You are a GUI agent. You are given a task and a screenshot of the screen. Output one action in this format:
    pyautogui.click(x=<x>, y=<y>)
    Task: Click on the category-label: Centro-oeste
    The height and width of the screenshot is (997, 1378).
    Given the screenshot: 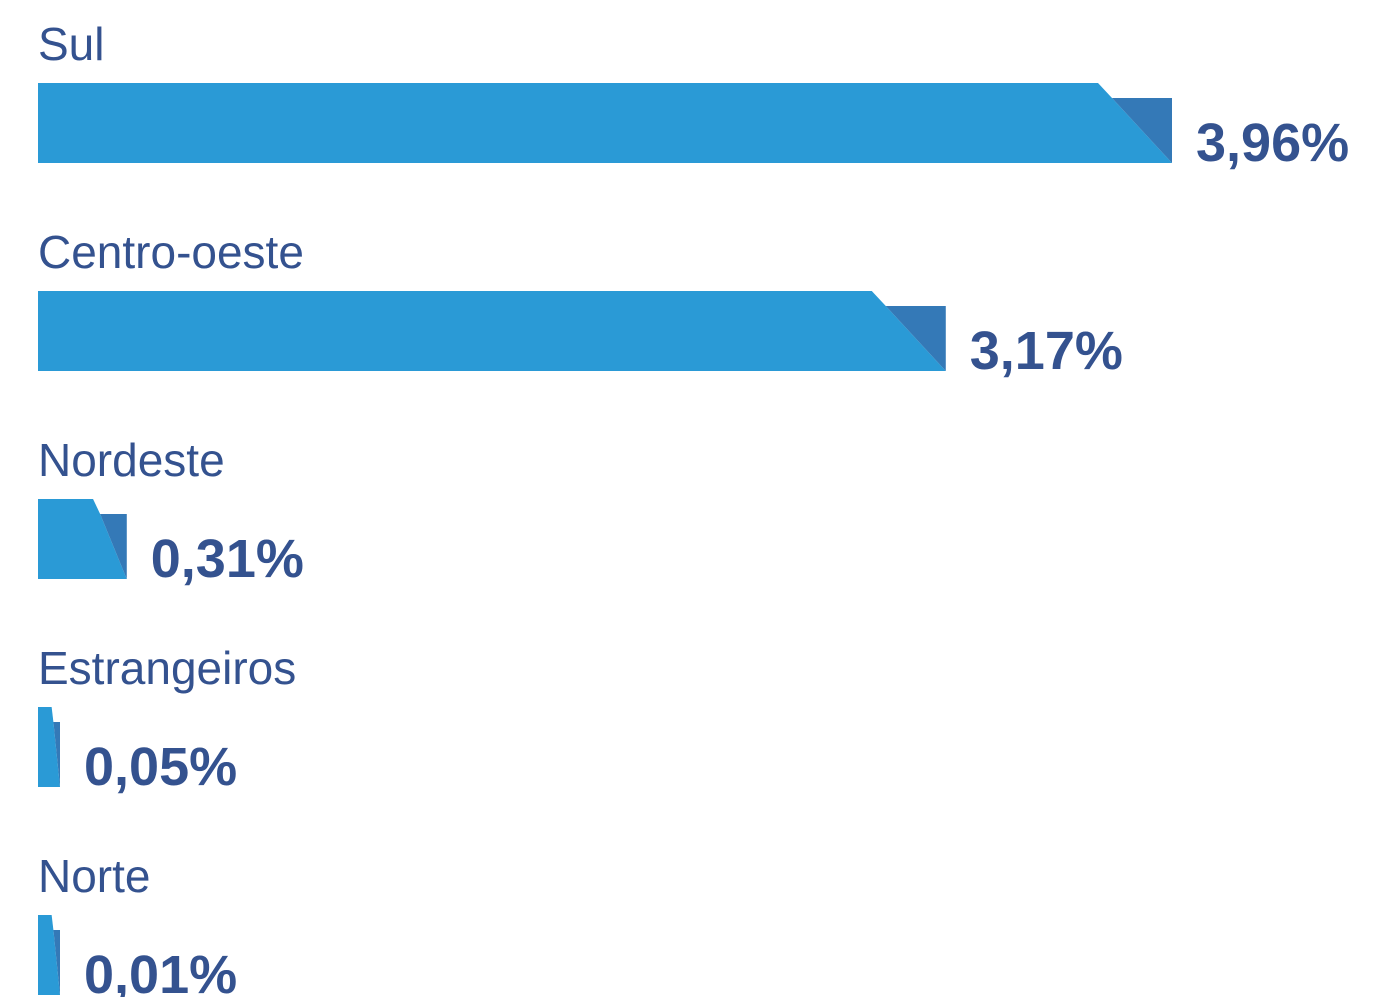 What is the action you would take?
    pyautogui.click(x=171, y=252)
    